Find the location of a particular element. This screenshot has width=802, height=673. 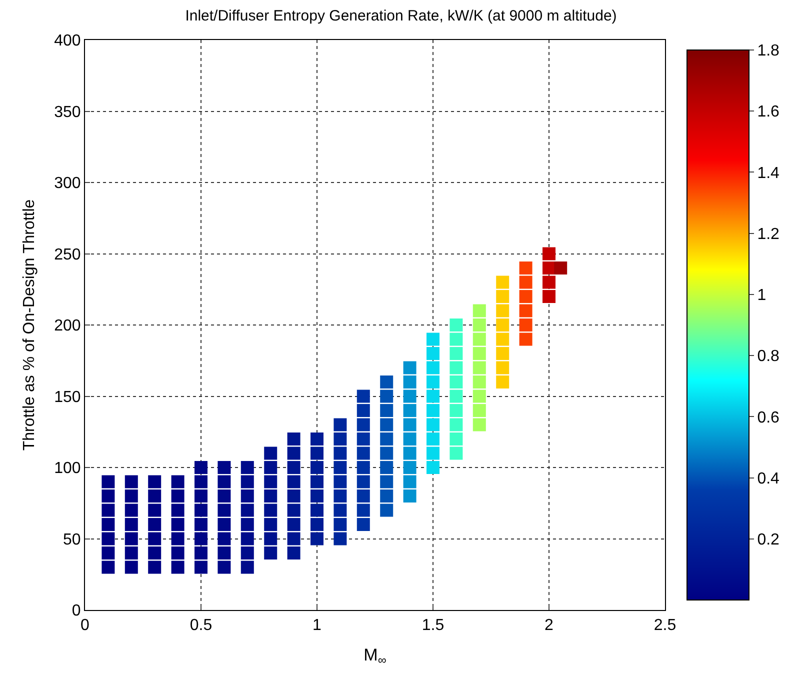

y-tick-label: 150 is located at coordinates (67, 397).